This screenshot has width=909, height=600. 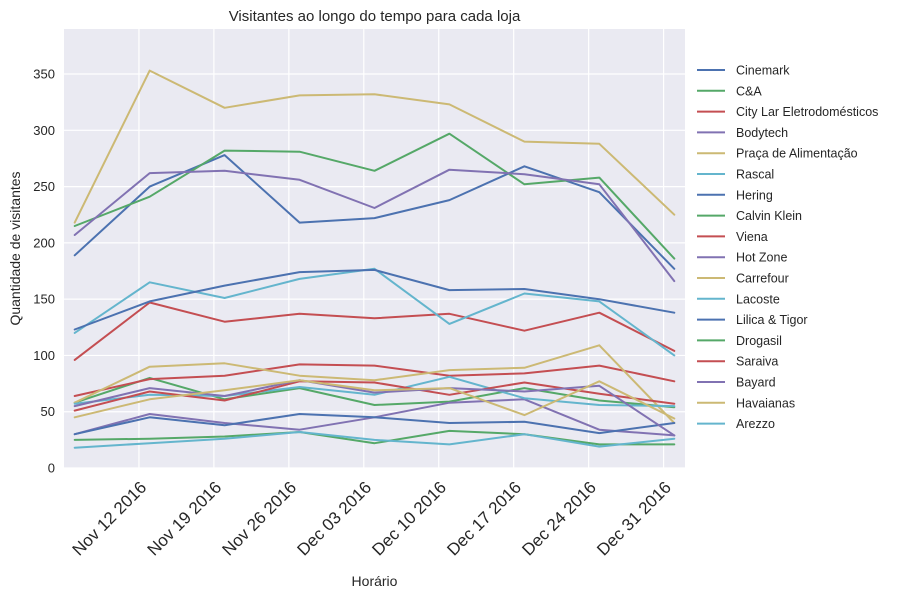 I want to click on x-axis-label: Horário, so click(x=375, y=581).